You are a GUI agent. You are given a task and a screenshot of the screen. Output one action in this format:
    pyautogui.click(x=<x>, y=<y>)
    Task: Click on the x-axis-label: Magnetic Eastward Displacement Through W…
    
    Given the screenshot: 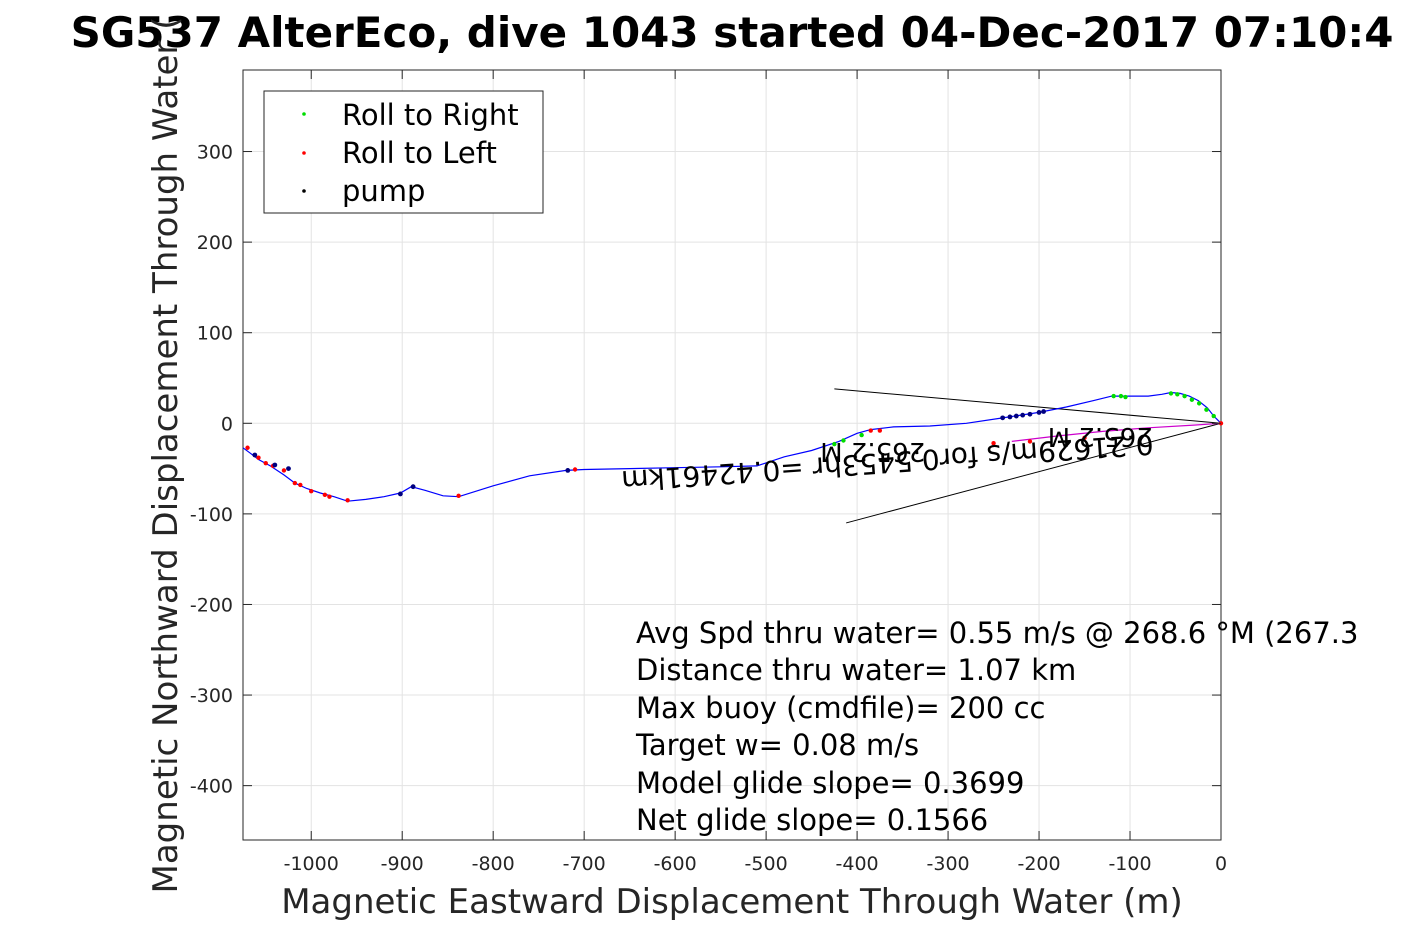 What is the action you would take?
    pyautogui.click(x=732, y=902)
    